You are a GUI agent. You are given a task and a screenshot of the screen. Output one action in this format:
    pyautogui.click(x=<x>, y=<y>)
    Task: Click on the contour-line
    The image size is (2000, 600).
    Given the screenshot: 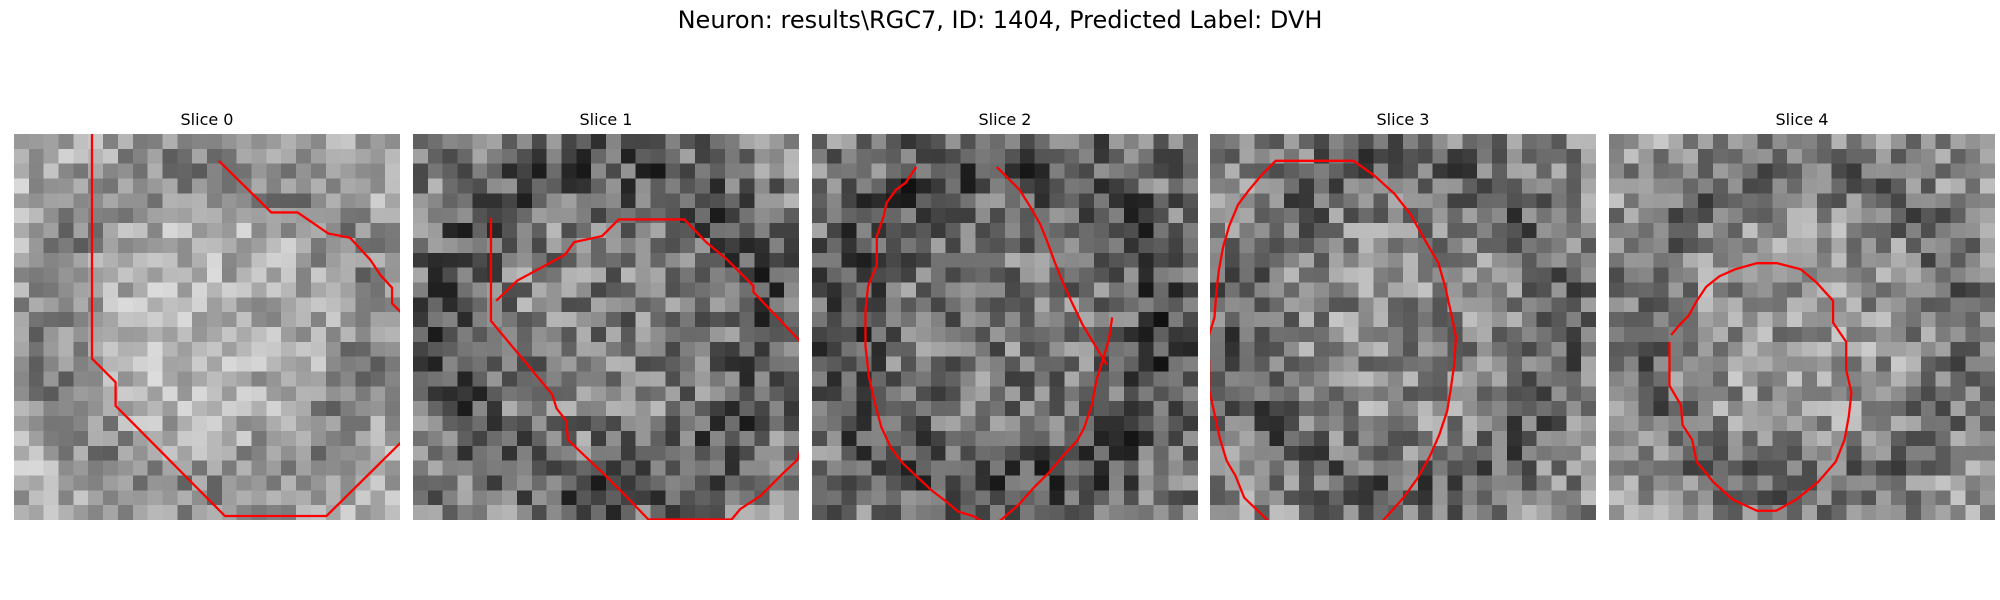 What is the action you would take?
    pyautogui.click(x=1334, y=339)
    